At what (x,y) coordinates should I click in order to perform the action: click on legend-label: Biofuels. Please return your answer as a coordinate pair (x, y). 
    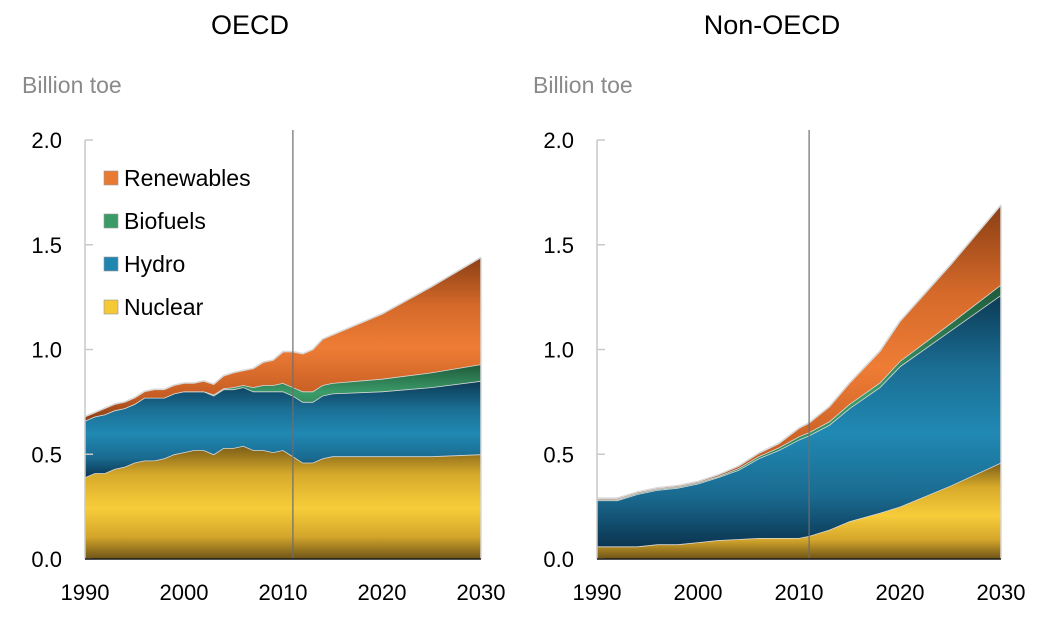
    Looking at the image, I should click on (165, 221).